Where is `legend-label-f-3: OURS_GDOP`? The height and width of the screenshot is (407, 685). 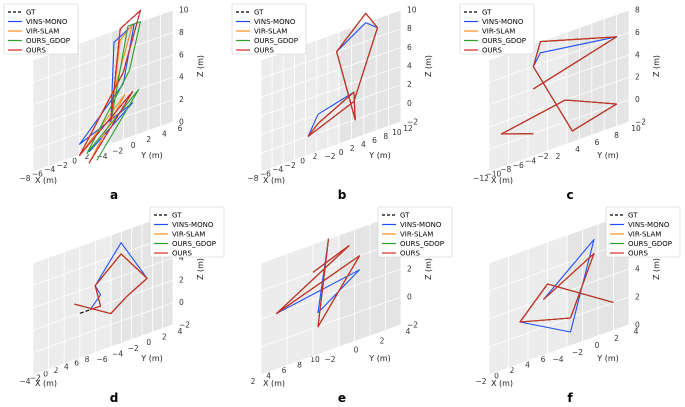
legend-label-f-3: OURS_GDOP is located at coordinates (650, 244).